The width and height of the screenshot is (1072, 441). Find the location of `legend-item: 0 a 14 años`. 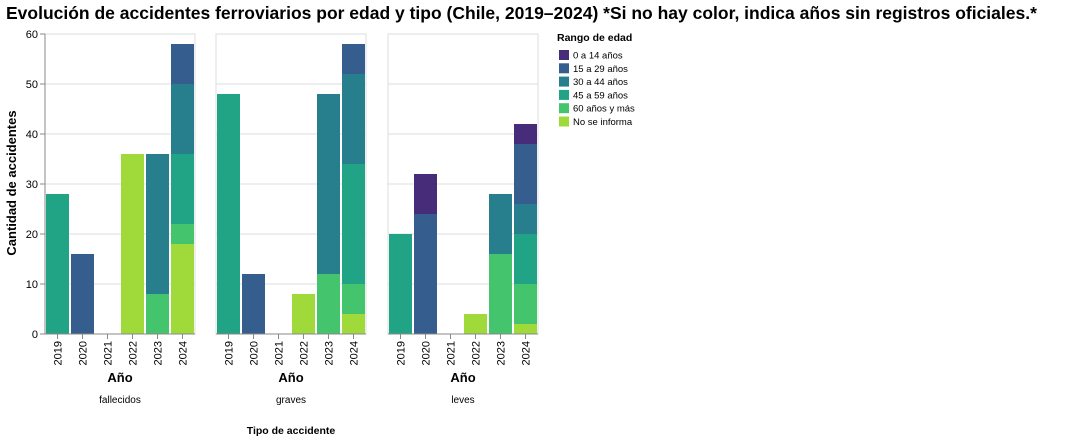

legend-item: 0 a 14 años is located at coordinates (591, 56).